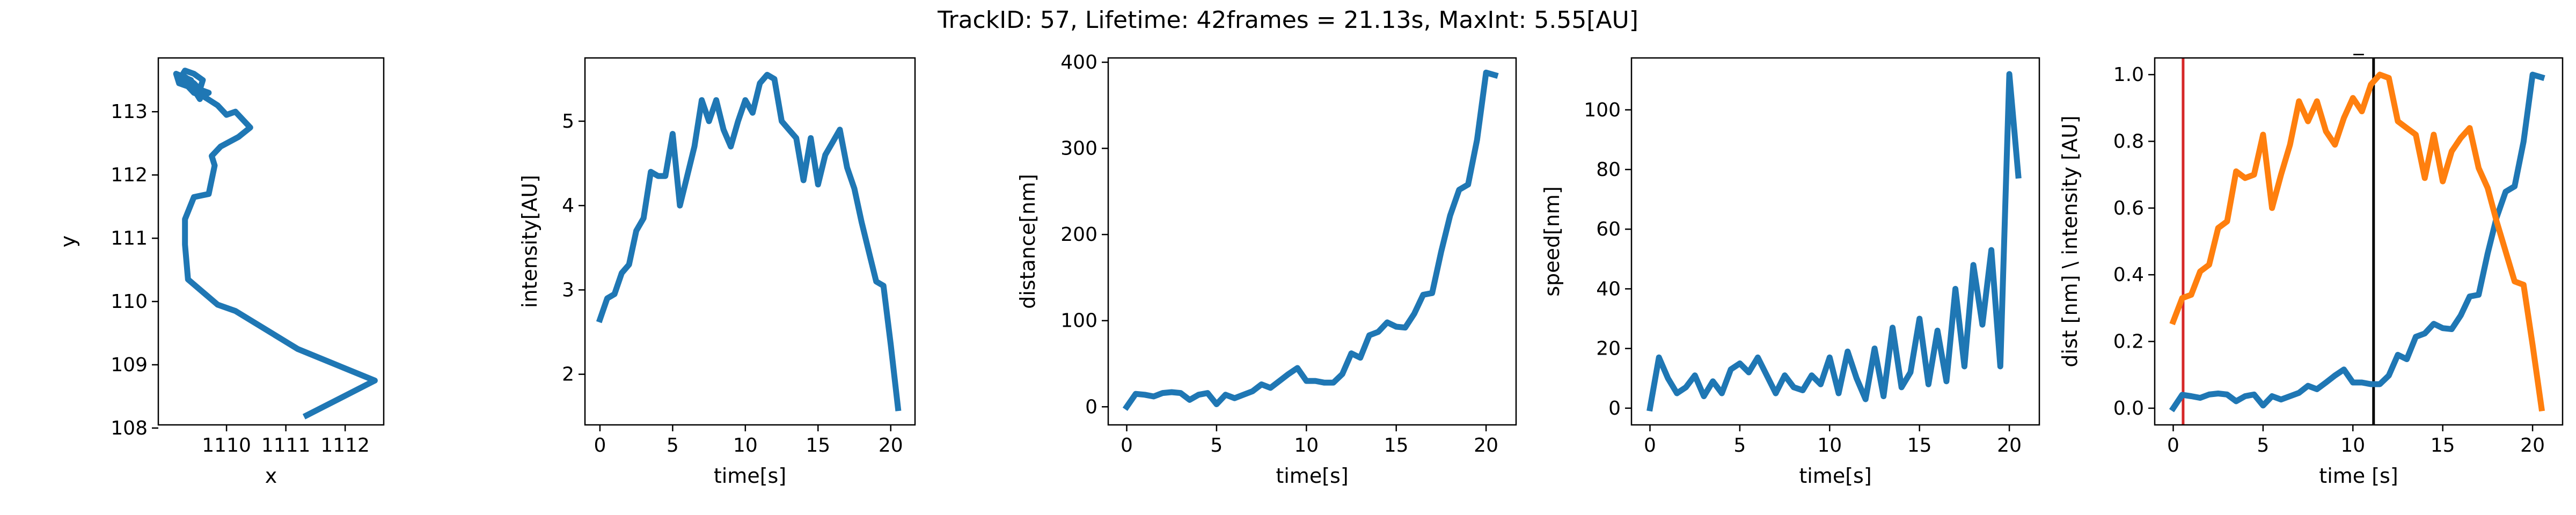  Describe the element at coordinates (2128, 208) in the screenshot. I see `chart-5-ytick-label-4: 0.6` at that location.